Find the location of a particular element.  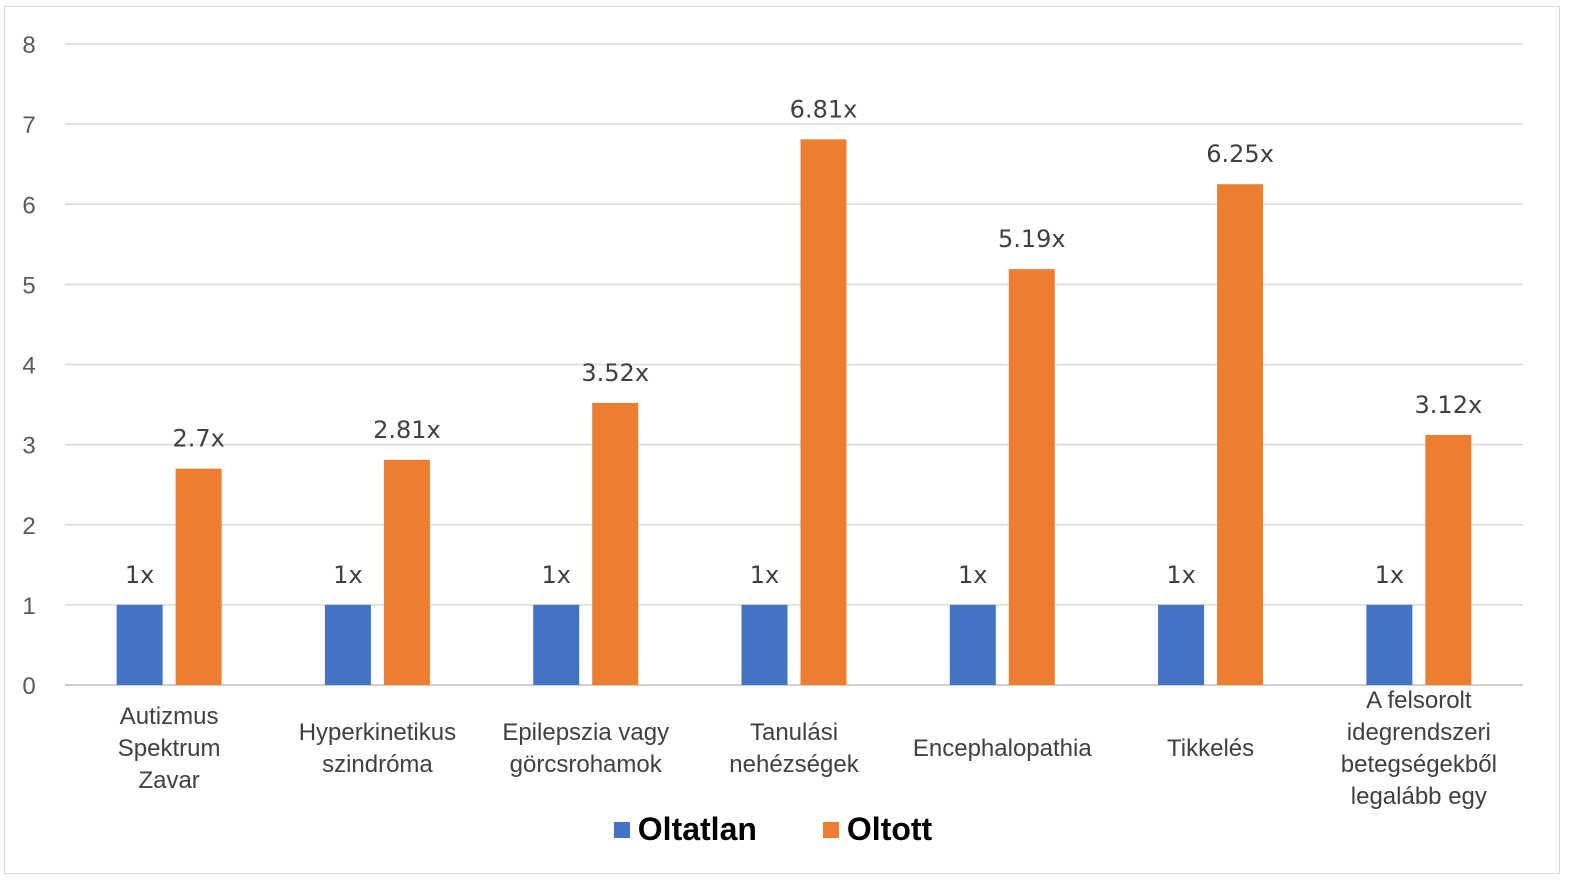

category-label-line: A felsorolt is located at coordinates (1419, 700).